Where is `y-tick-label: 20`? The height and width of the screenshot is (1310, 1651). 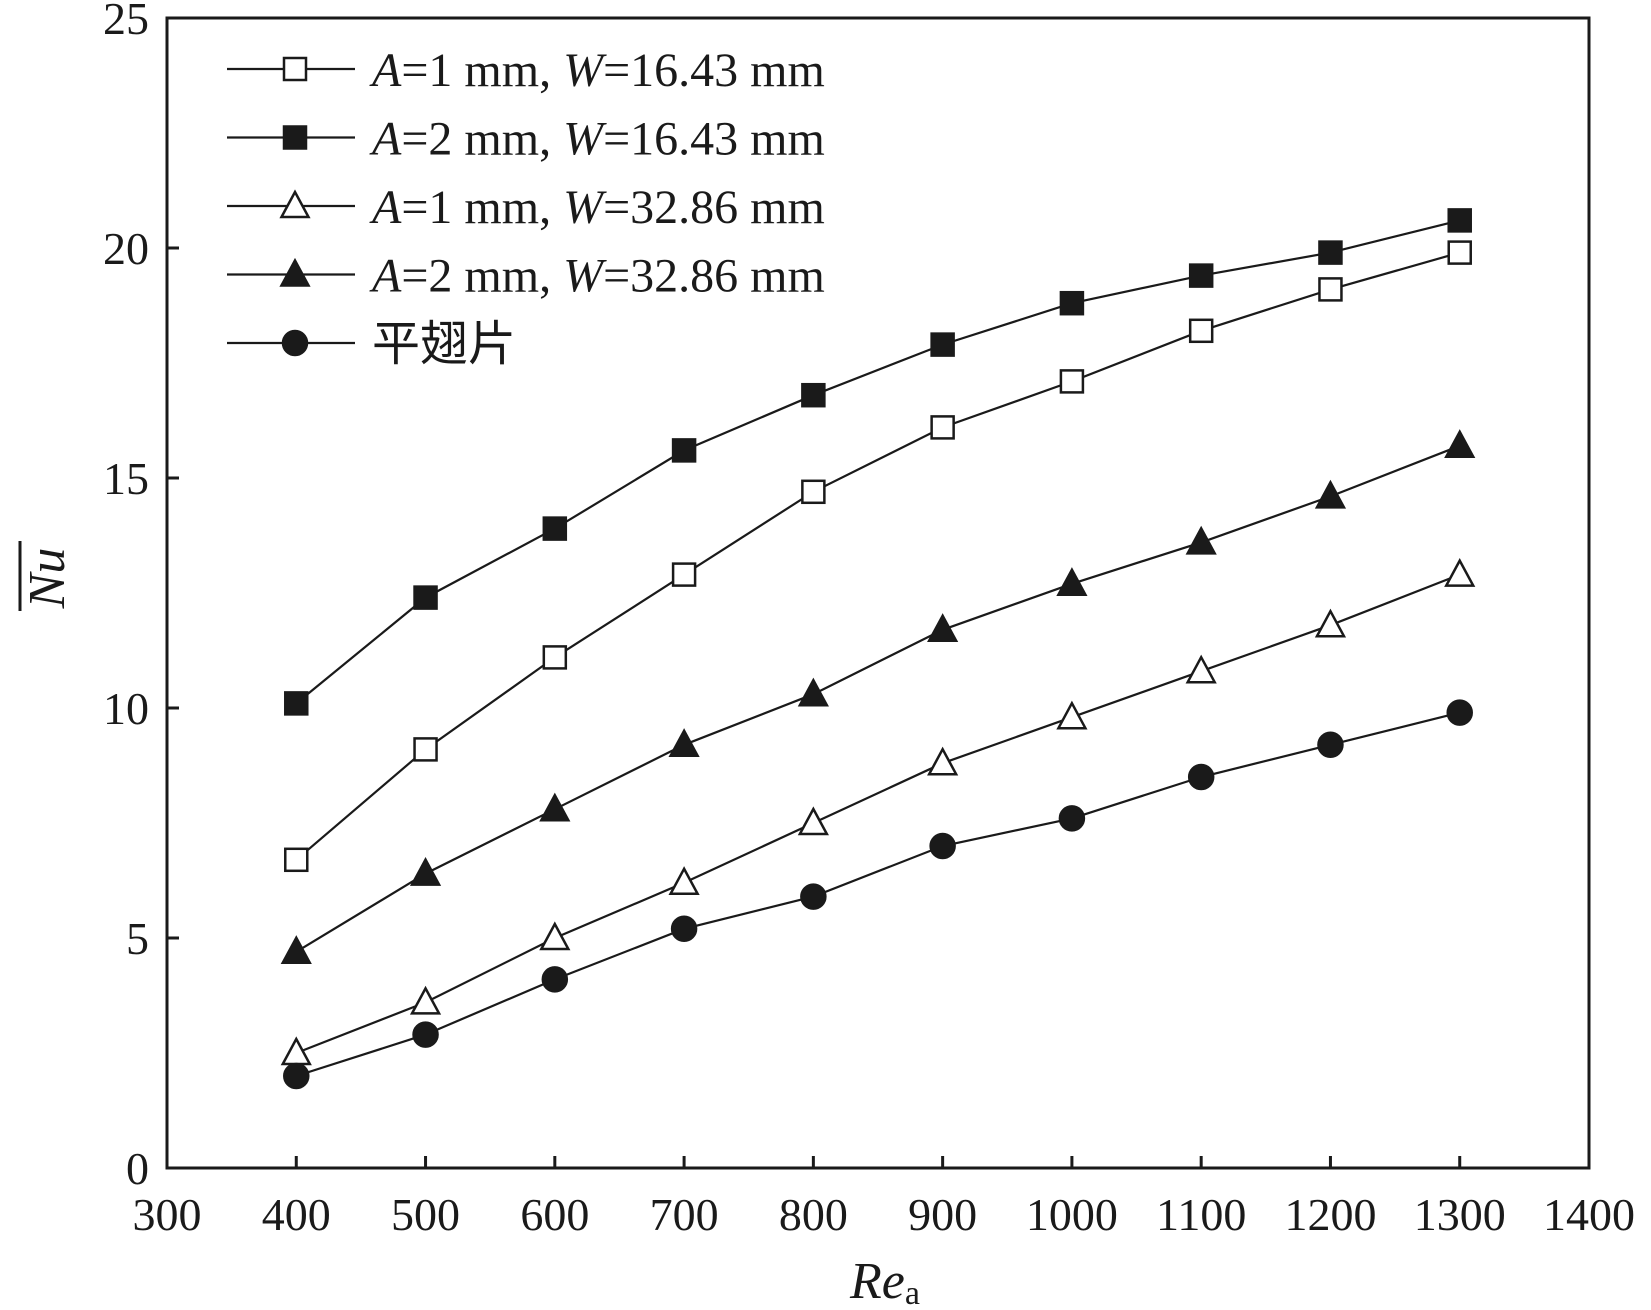
y-tick-label: 20 is located at coordinates (126, 248).